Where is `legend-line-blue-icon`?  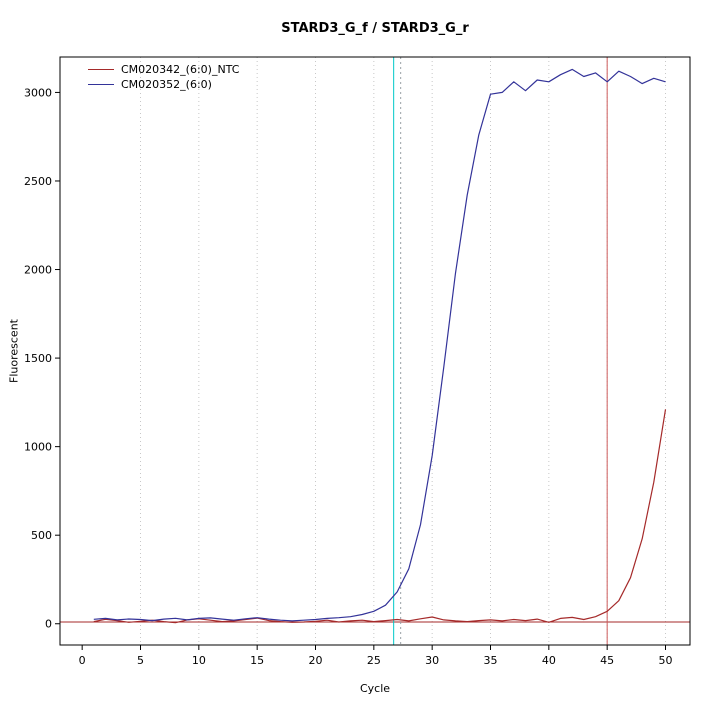 legend-line-blue-icon is located at coordinates (101, 84).